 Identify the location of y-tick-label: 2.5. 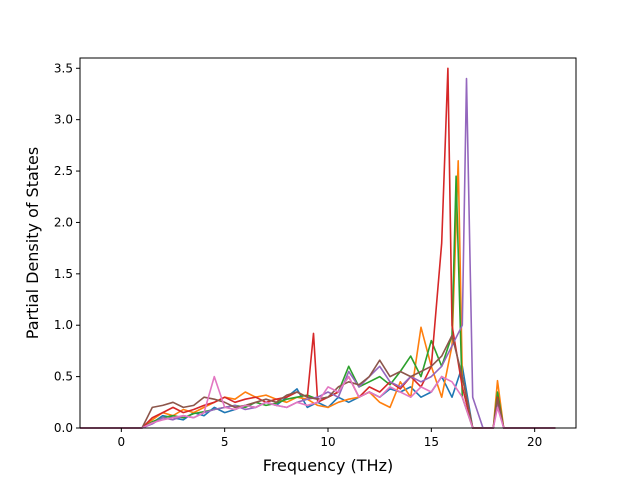
(63, 171).